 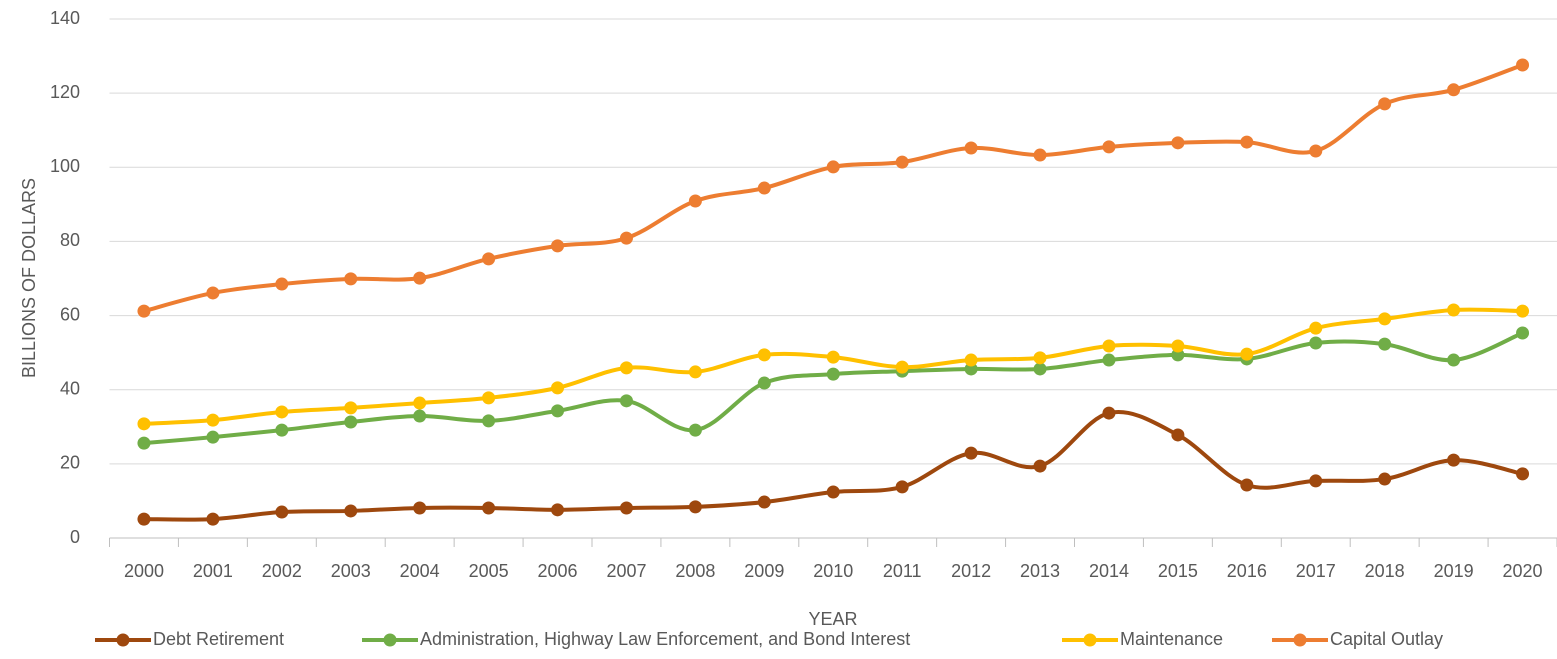 I want to click on x-tick-label: 2002, so click(x=282, y=571).